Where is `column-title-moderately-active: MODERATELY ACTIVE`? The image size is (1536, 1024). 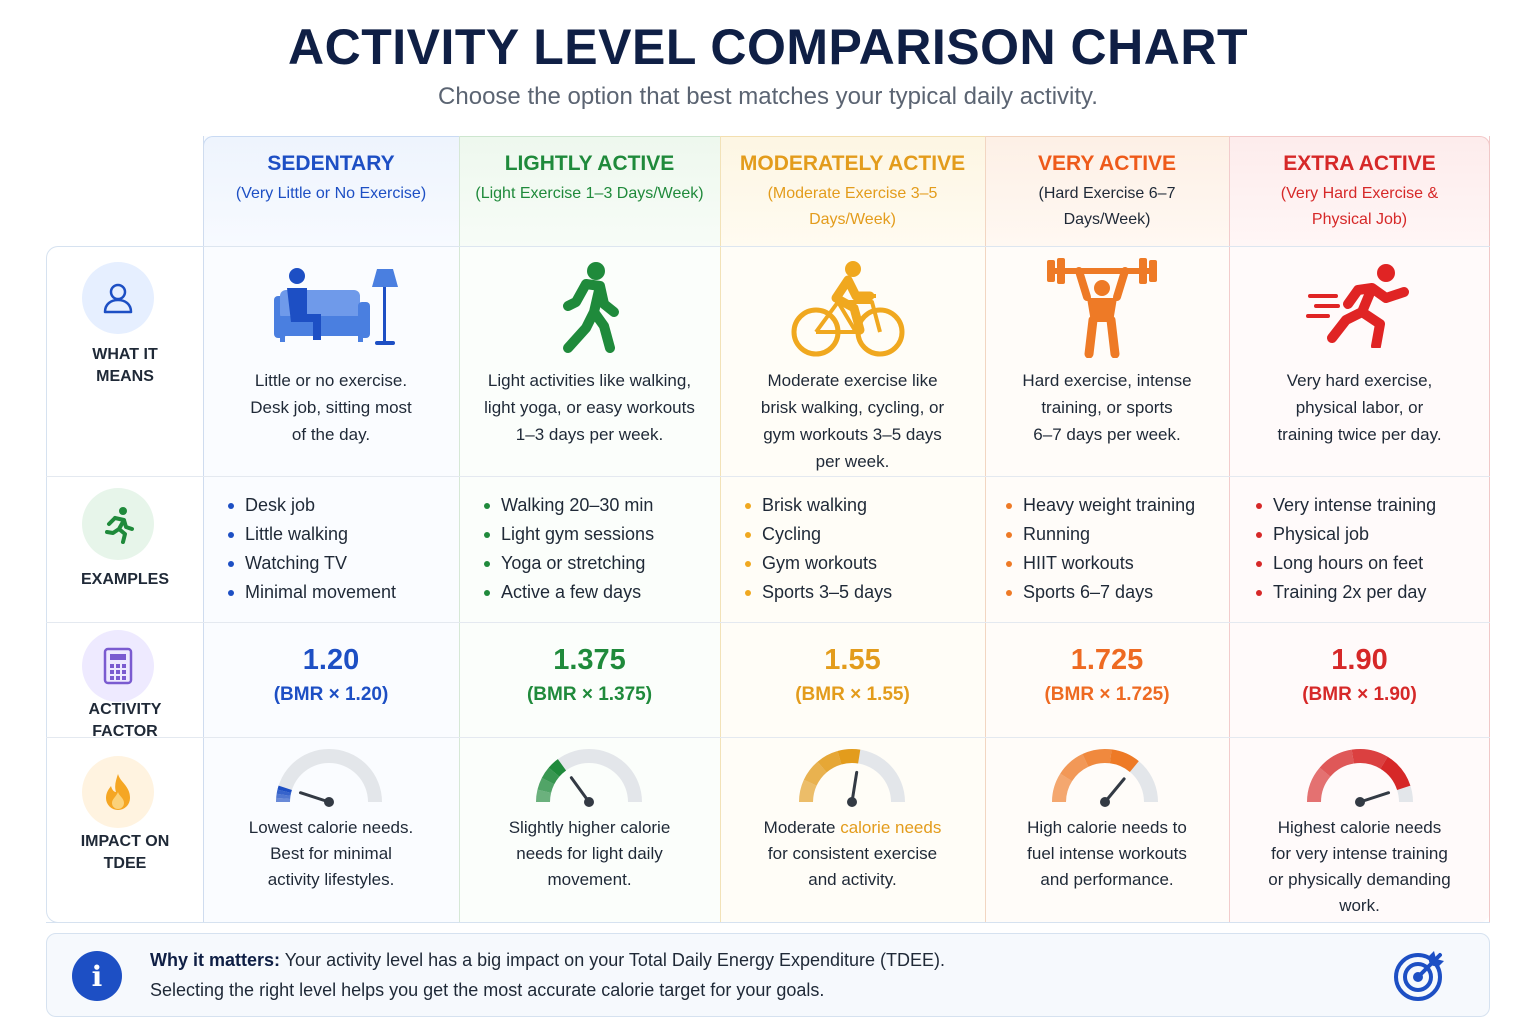 column-title-moderately-active: MODERATELY ACTIVE is located at coordinates (852, 163).